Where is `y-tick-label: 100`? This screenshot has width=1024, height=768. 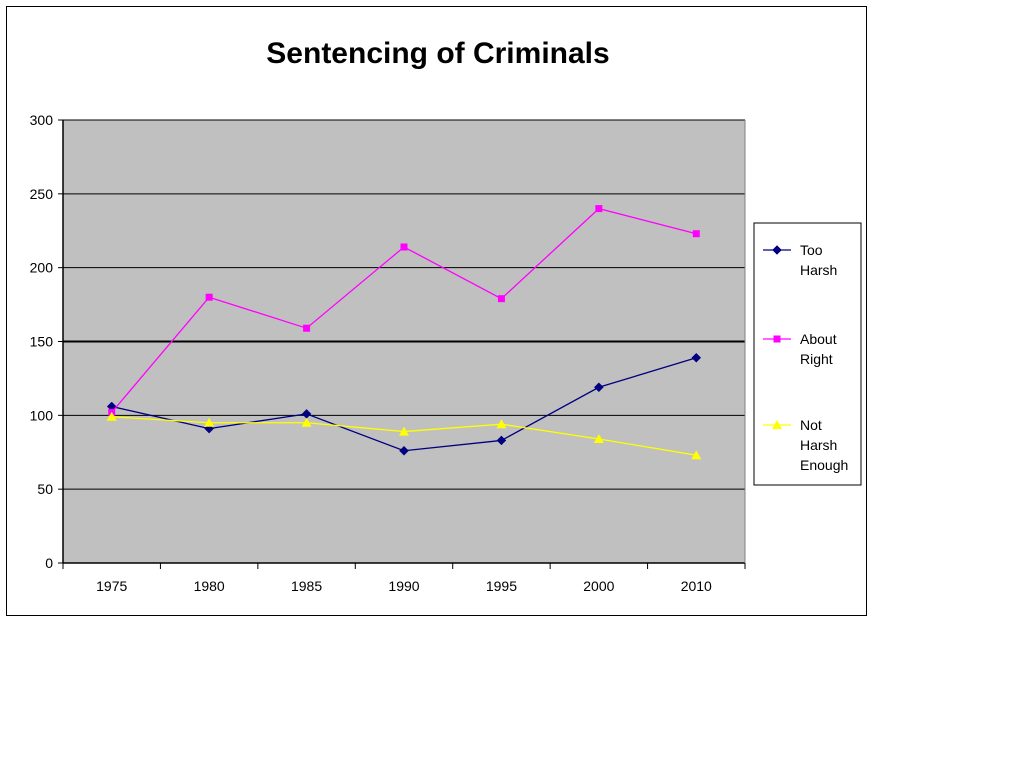
y-tick-label: 100 is located at coordinates (42, 415).